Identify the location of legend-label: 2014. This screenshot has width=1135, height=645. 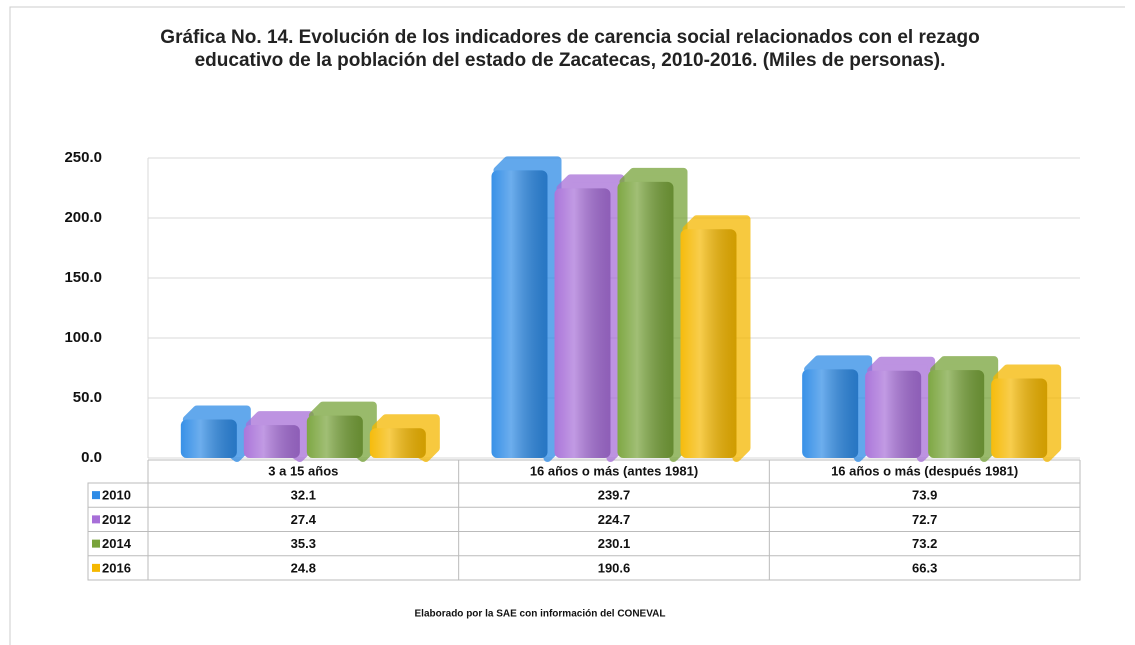
(117, 543).